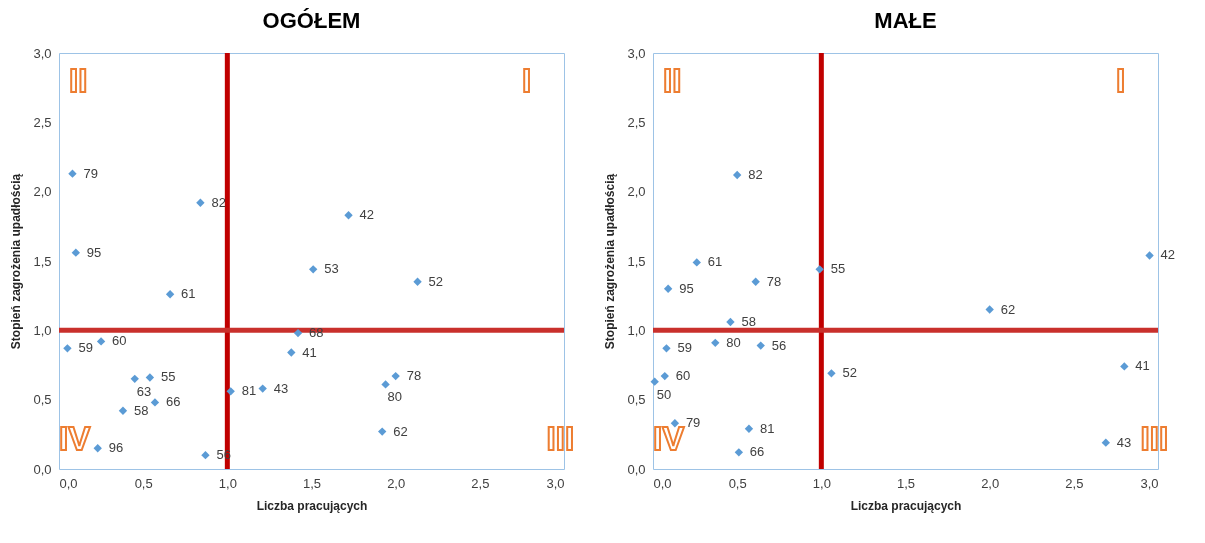 The image size is (1205, 543). Describe the element at coordinates (905, 20) in the screenshot. I see `chart-title: MAŁE` at that location.